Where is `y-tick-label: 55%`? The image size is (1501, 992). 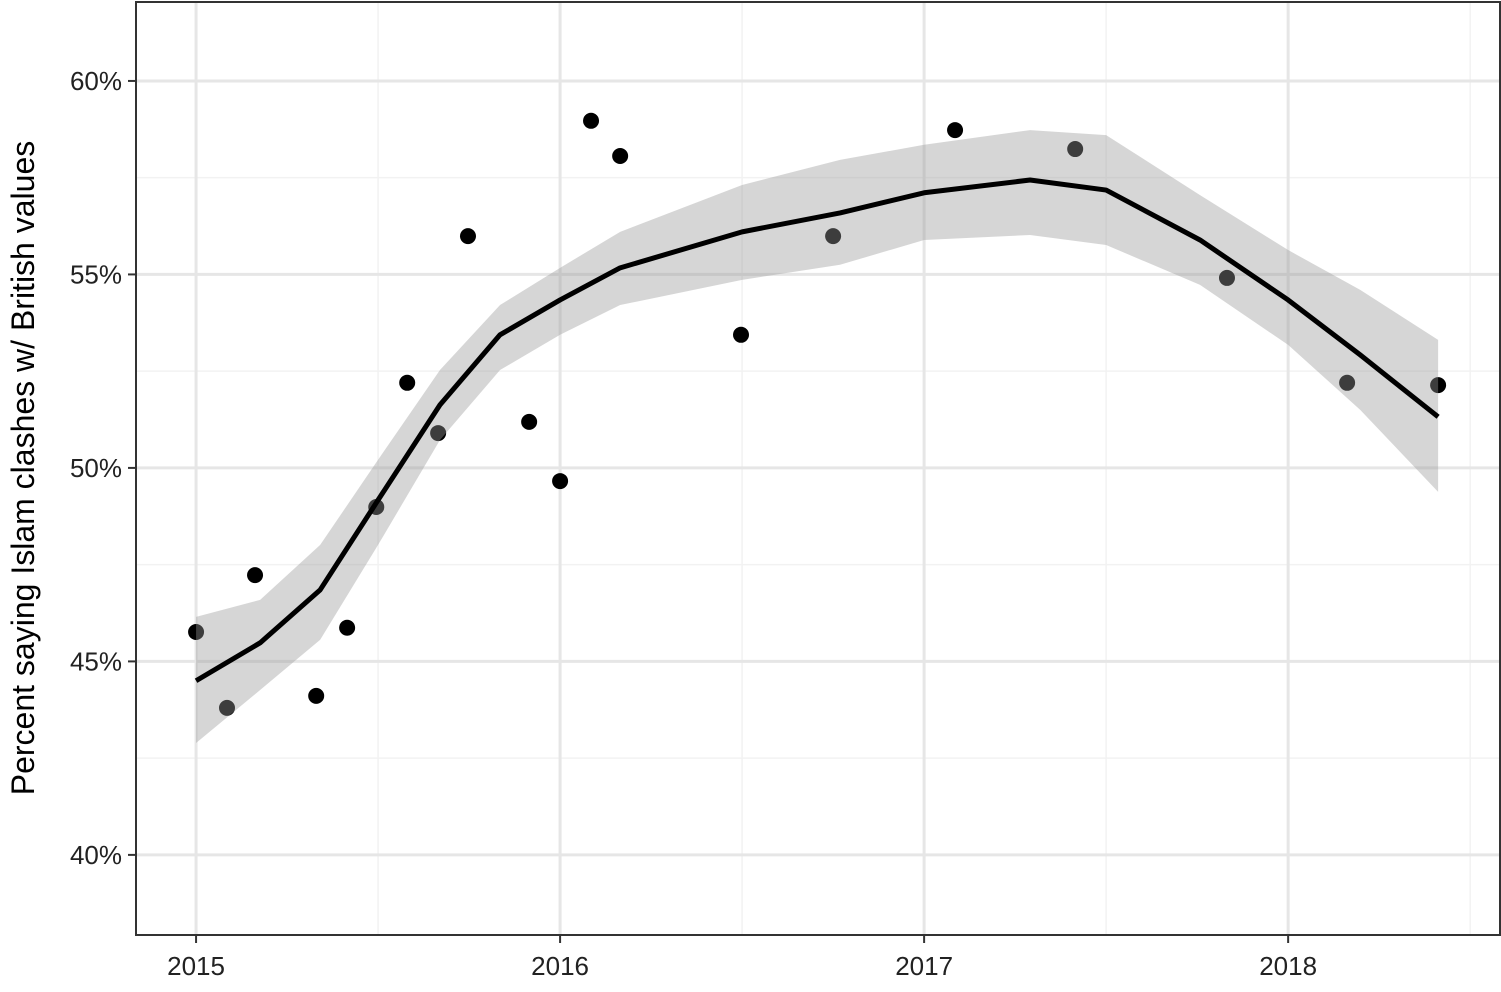 y-tick-label: 55% is located at coordinates (96, 274).